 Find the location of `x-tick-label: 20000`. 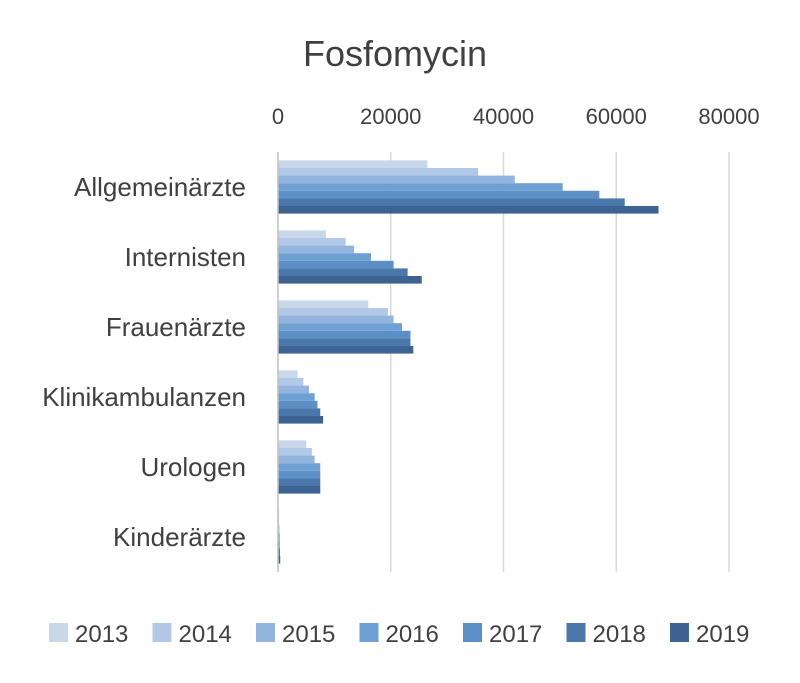

x-tick-label: 20000 is located at coordinates (390, 116).